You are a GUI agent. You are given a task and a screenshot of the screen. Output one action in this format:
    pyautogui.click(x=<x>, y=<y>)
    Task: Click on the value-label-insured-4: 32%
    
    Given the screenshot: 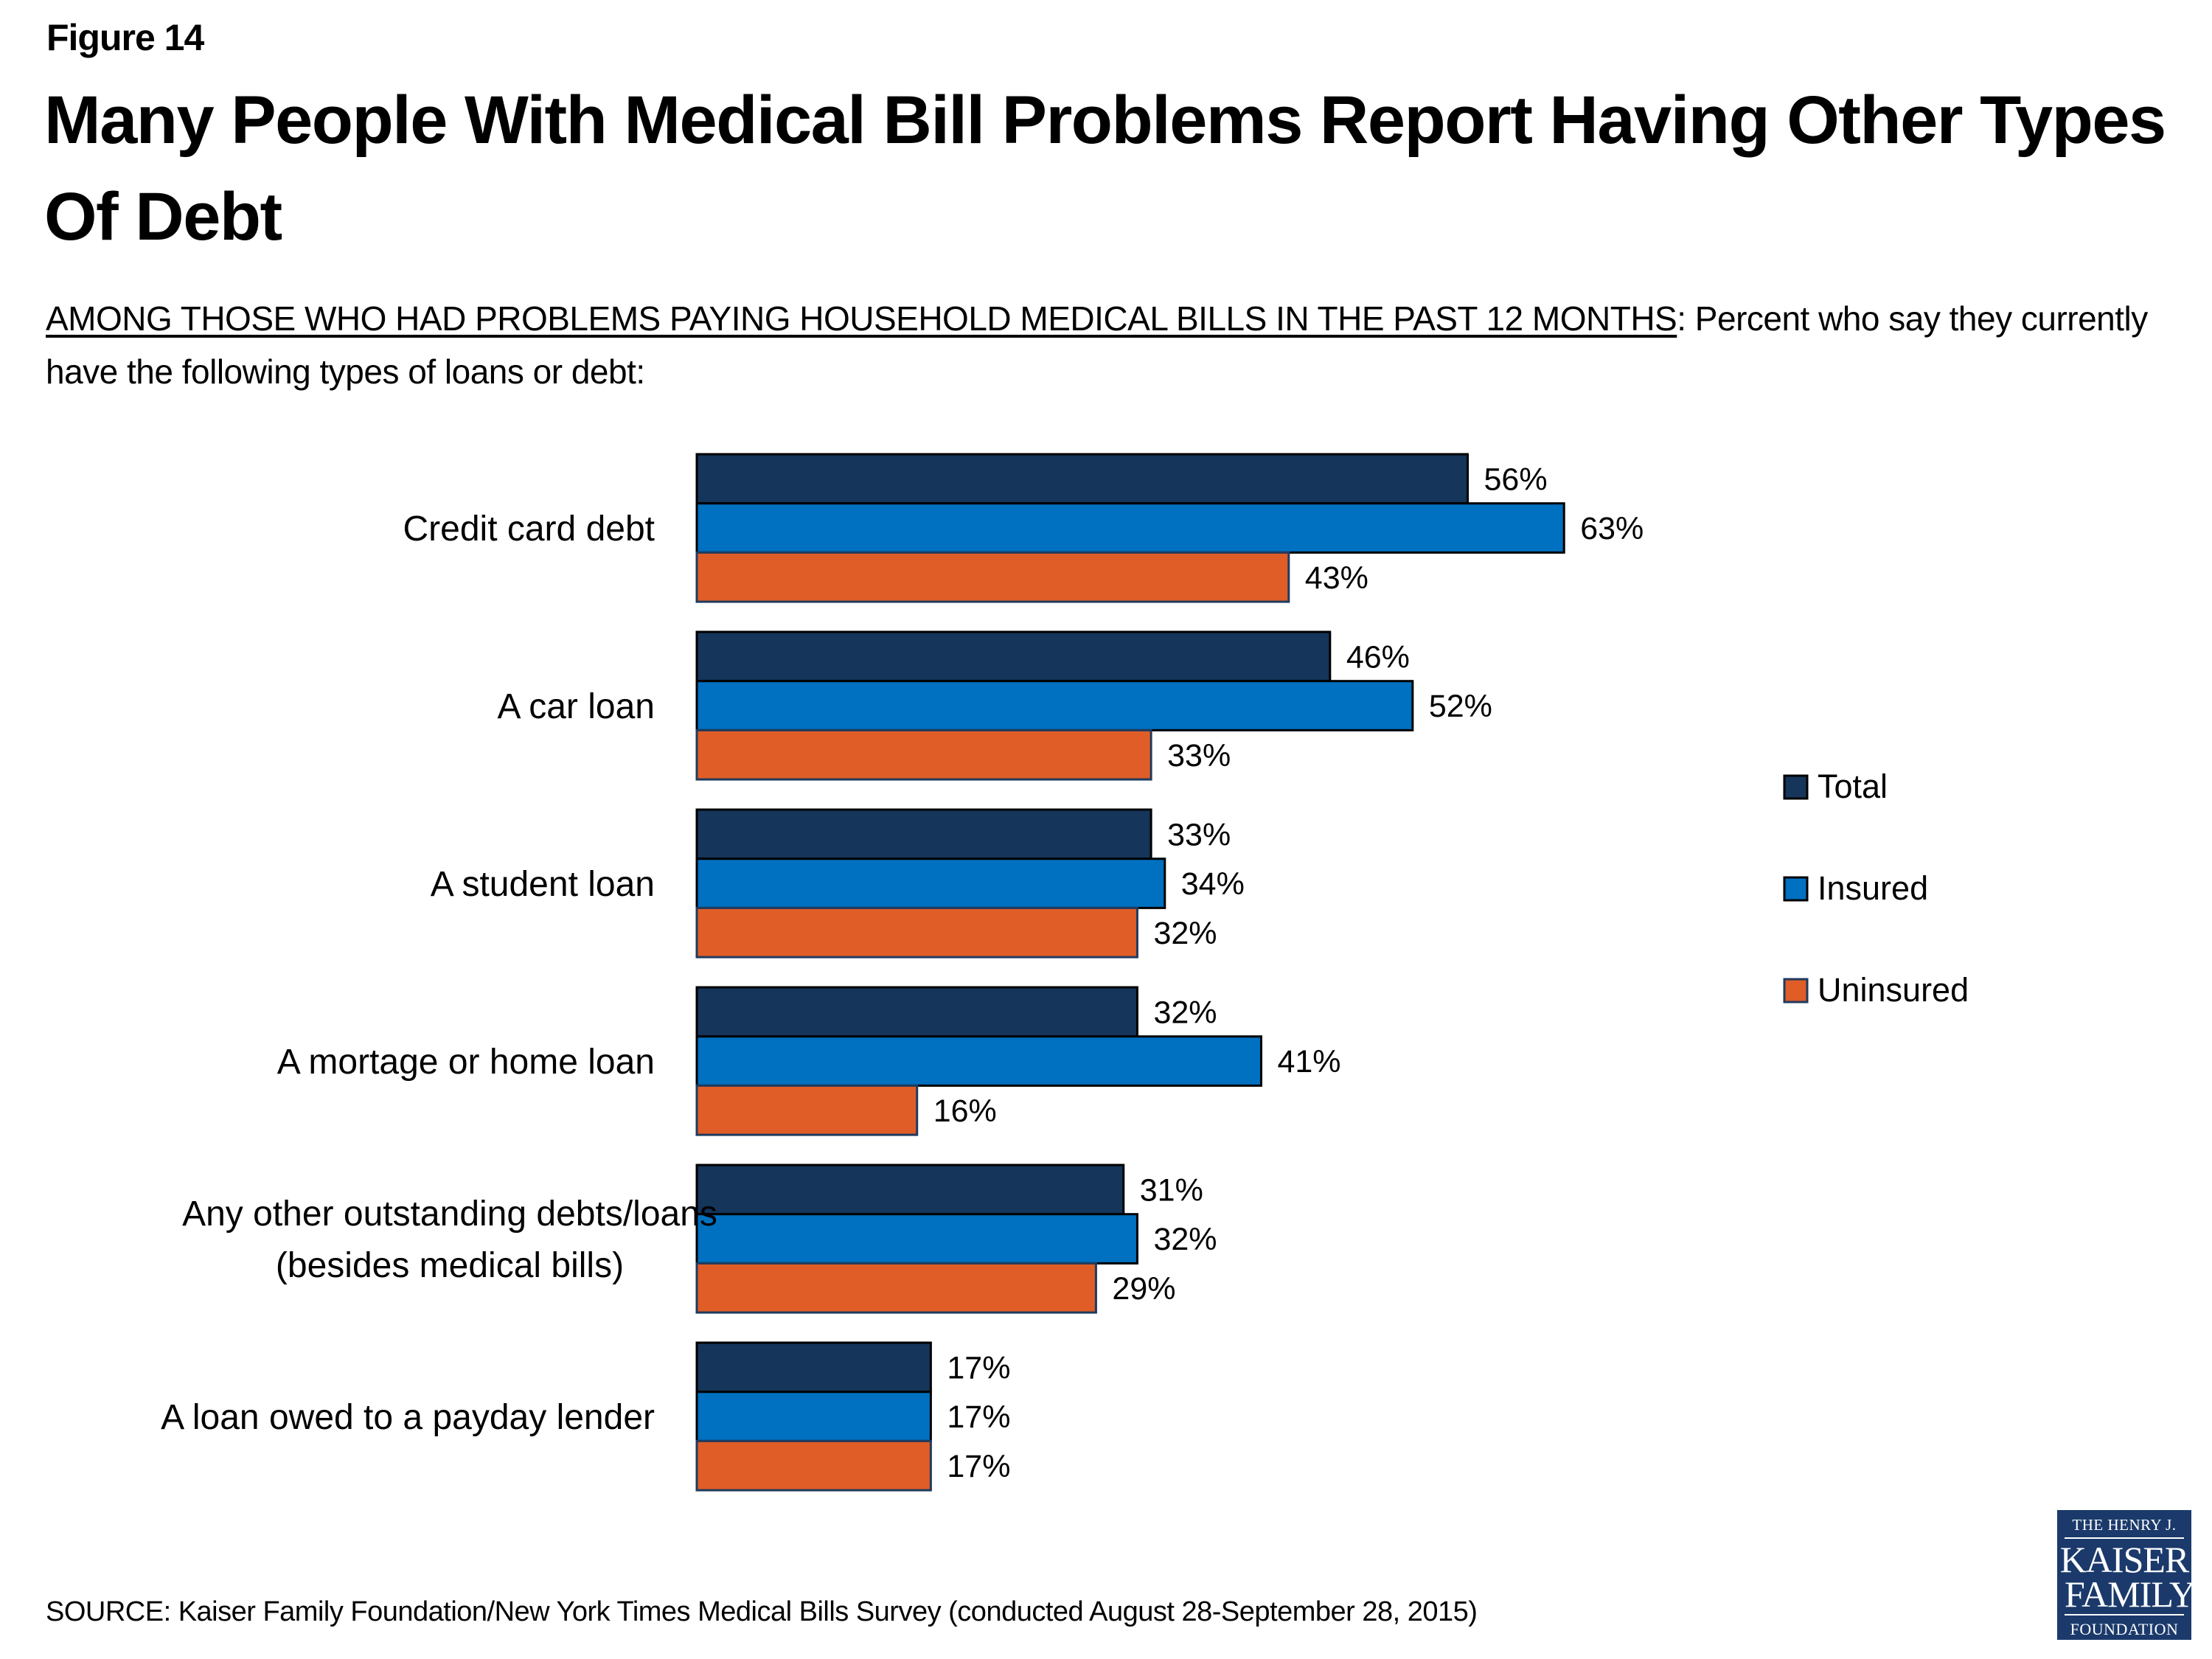 What is the action you would take?
    pyautogui.click(x=1185, y=1239)
    